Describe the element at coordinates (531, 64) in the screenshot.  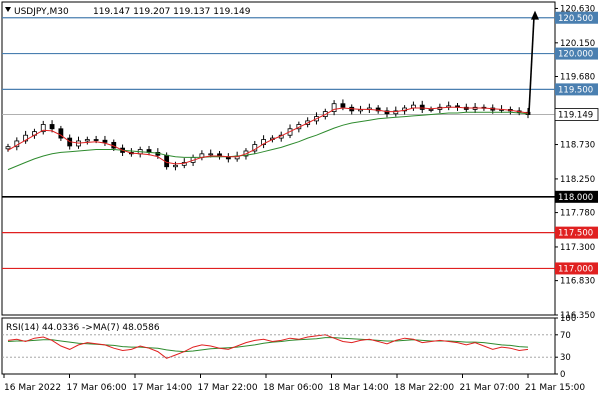
I see `projection-arrow-line` at that location.